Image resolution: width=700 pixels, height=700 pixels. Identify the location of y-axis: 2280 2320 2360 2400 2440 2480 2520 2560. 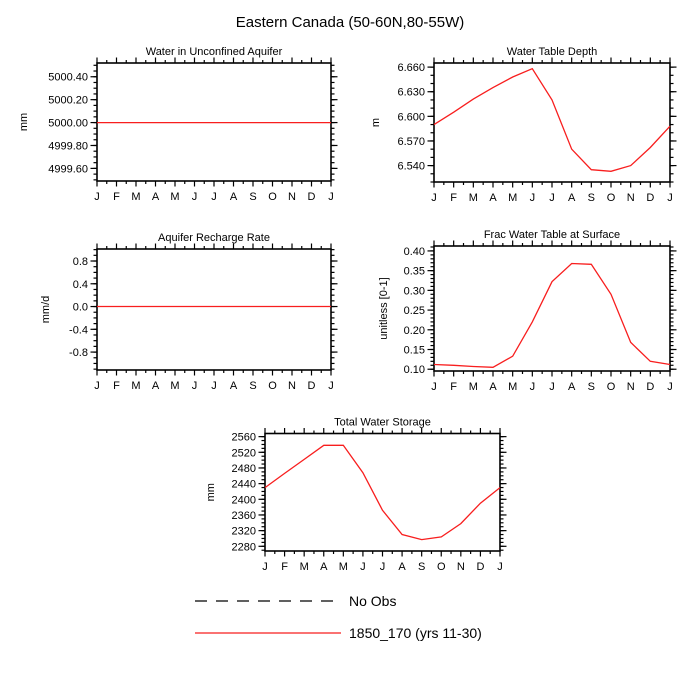
(369, 492).